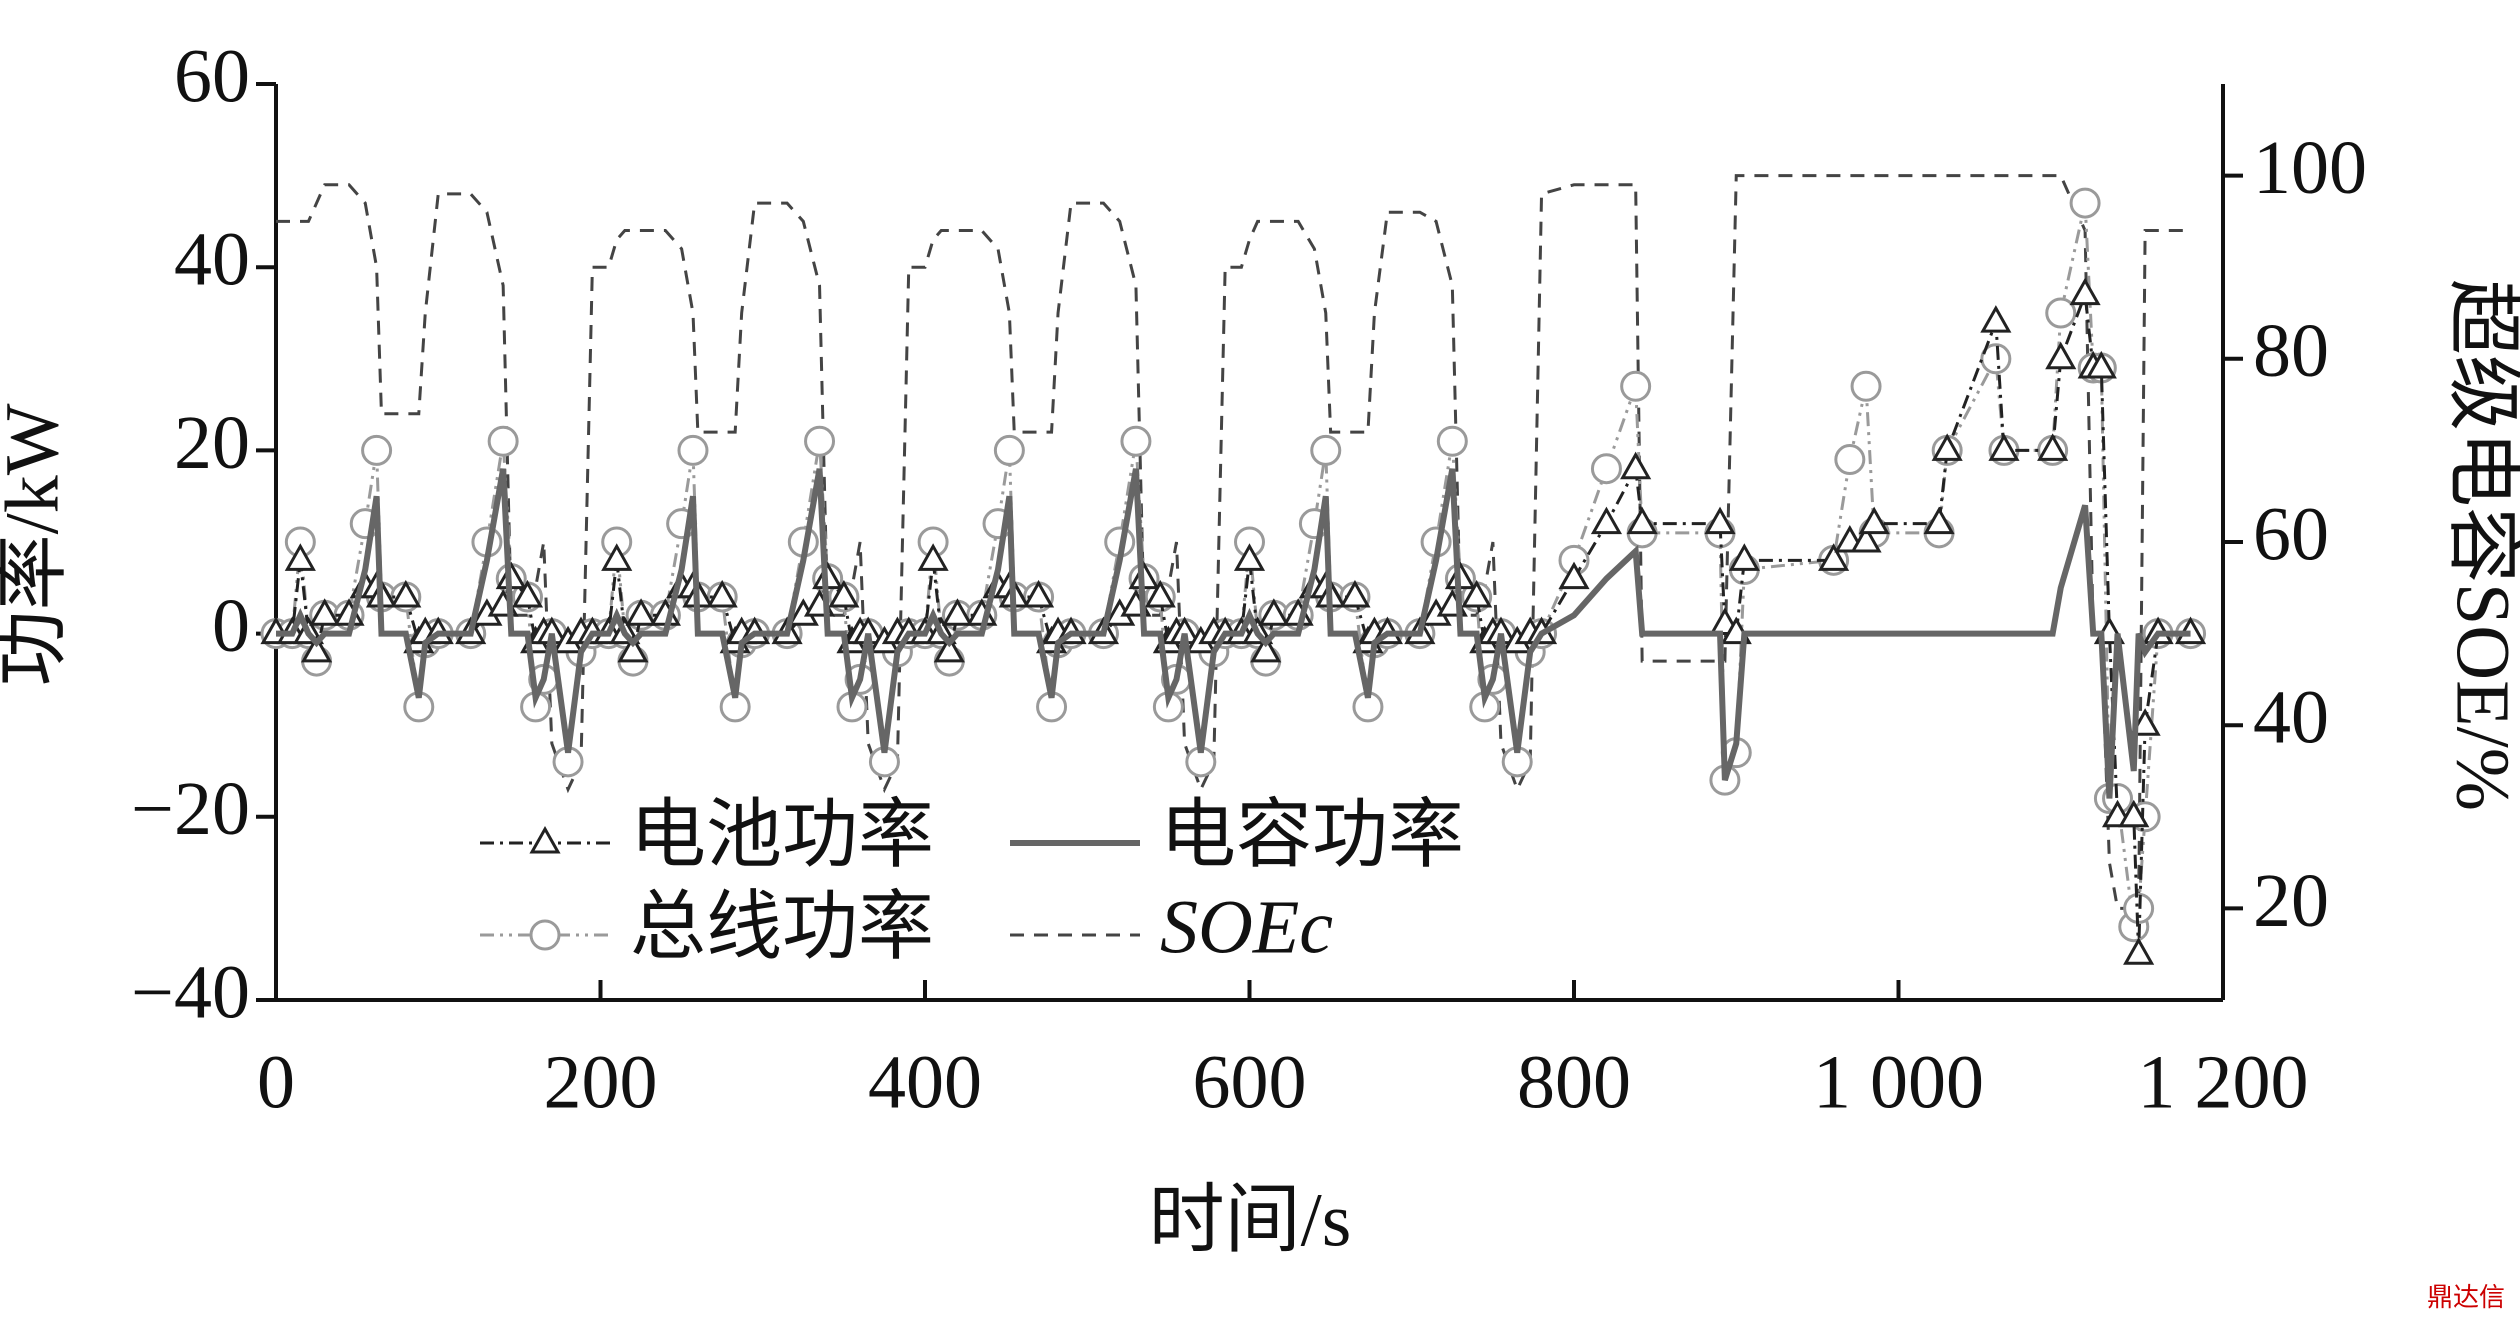 This screenshot has width=2520, height=1323. What do you see at coordinates (2466, 1297) in the screenshot?
I see `watermark: 鼎达信` at bounding box center [2466, 1297].